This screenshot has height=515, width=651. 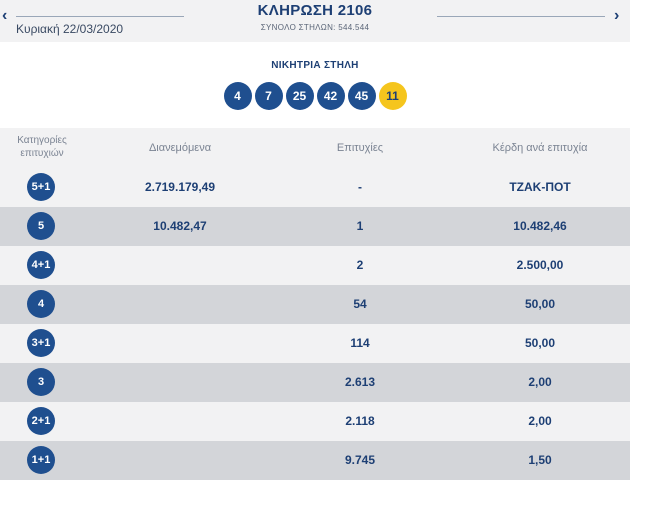 What do you see at coordinates (299, 96) in the screenshot?
I see `number-ball: 25` at bounding box center [299, 96].